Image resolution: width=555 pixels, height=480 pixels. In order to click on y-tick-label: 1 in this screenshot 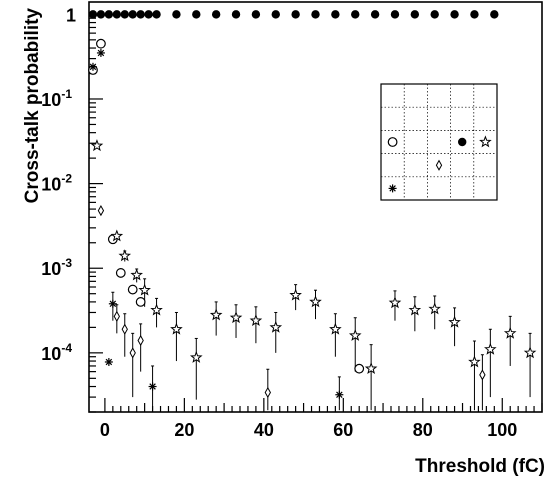, I will do `click(71, 15)`.